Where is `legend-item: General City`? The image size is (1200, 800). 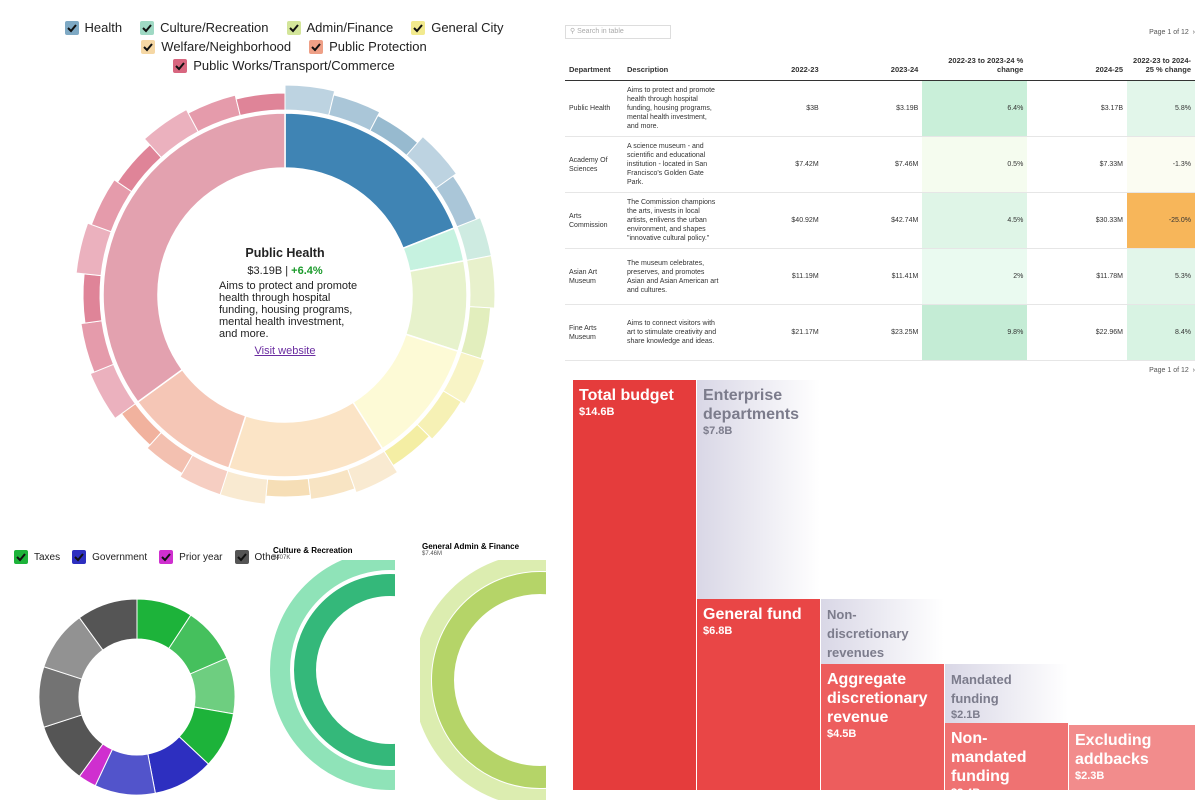 legend-item: General City is located at coordinates (457, 27).